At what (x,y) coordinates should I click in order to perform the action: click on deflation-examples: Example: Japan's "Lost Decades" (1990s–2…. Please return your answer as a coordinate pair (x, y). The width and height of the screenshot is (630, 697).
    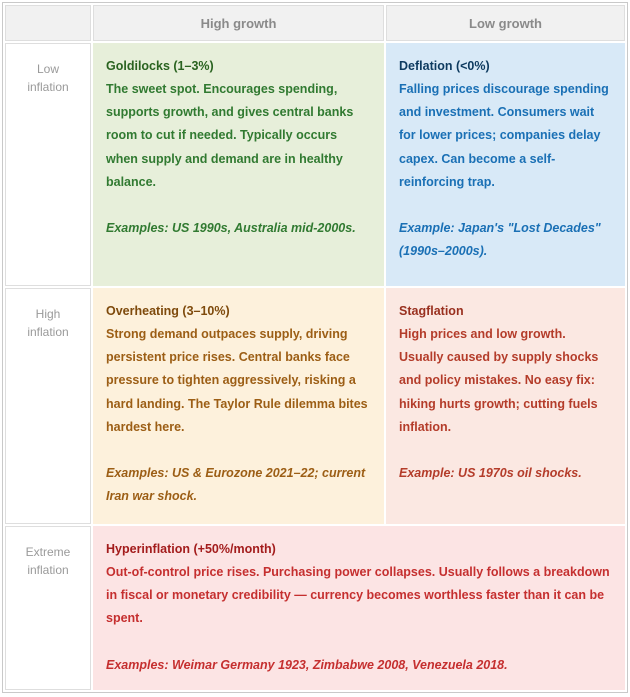
    Looking at the image, I should click on (500, 239).